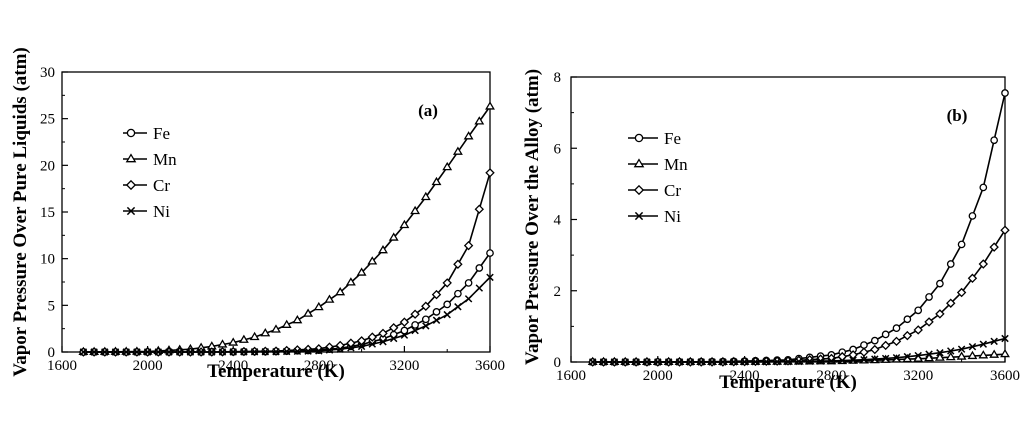  What do you see at coordinates (428, 110) in the screenshot?
I see `panel-label: (a)` at bounding box center [428, 110].